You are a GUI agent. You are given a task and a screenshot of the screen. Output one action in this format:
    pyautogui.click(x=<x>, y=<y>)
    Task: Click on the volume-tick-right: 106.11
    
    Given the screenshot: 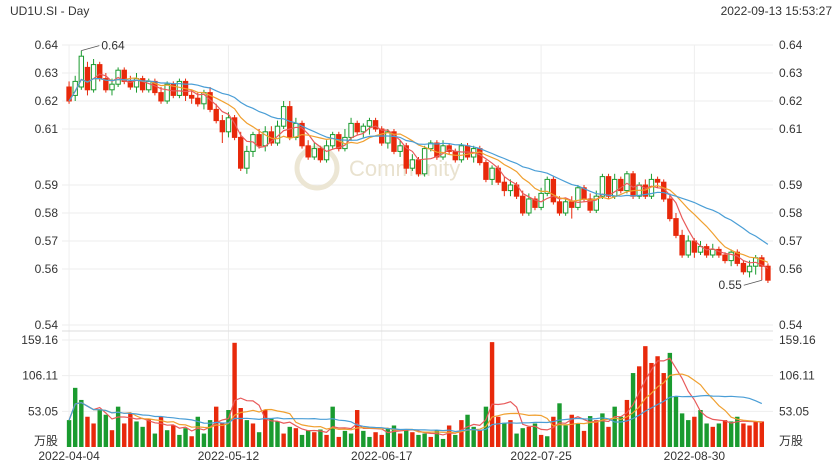 What is the action you would take?
    pyautogui.click(x=797, y=376)
    